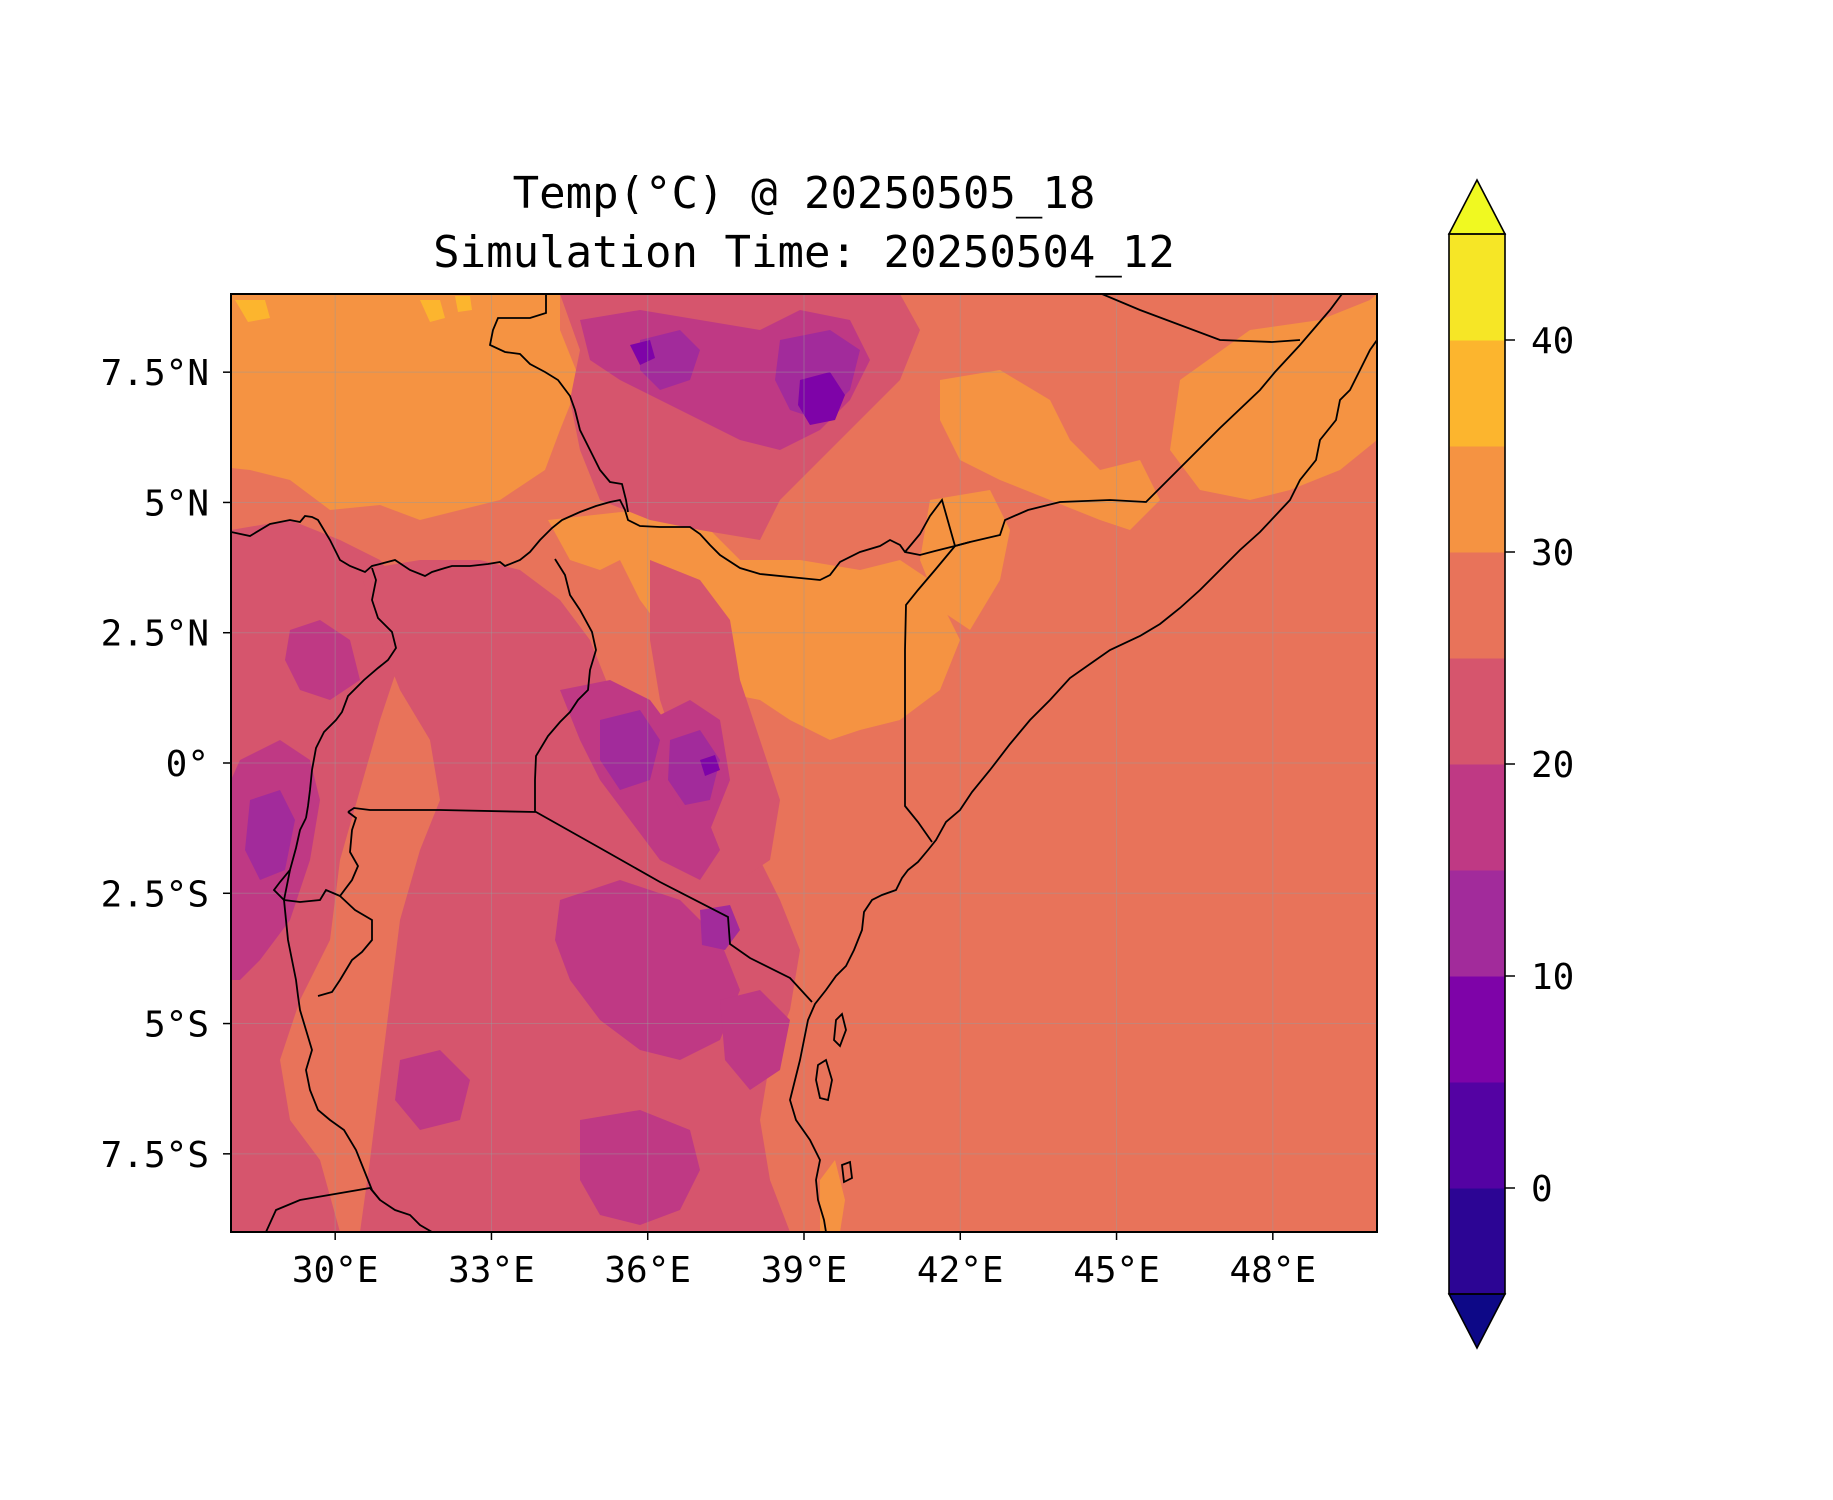  Describe the element at coordinates (1201, 318) in the screenshot. I see `border-somaliland` at that location.